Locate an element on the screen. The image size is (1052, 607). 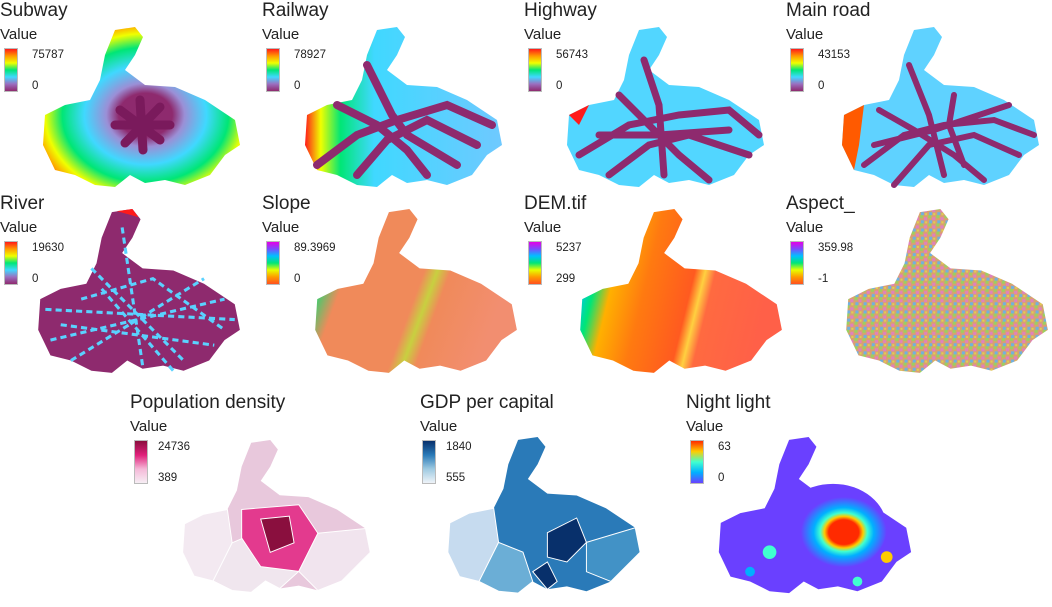
highway-distance-map is located at coordinates (665, 107).